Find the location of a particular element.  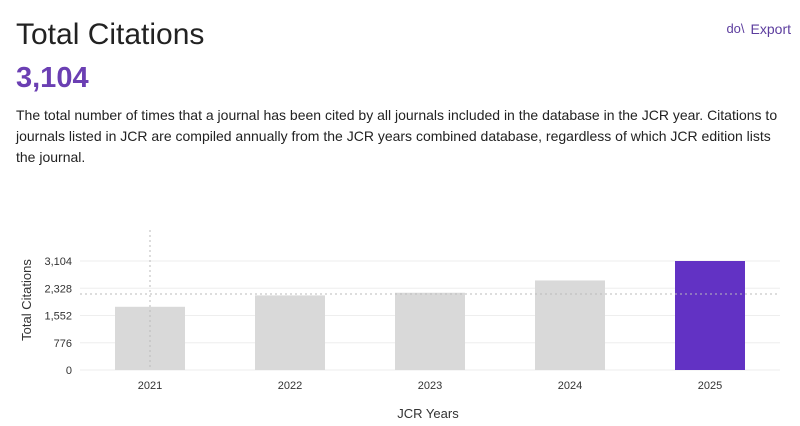

x-tick-label: 2025 is located at coordinates (710, 386).